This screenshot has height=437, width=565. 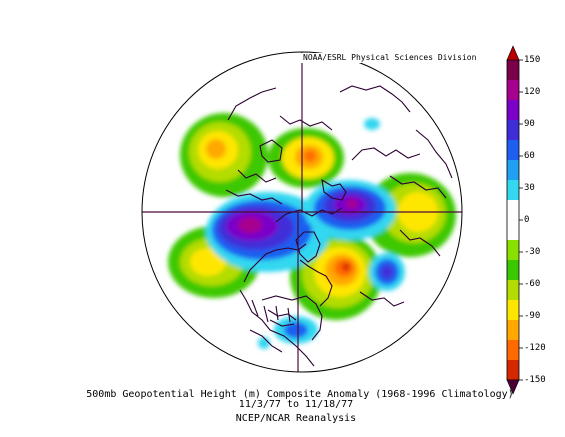 I want to click on colorbar-tick-label: -30, so click(x=532, y=252).